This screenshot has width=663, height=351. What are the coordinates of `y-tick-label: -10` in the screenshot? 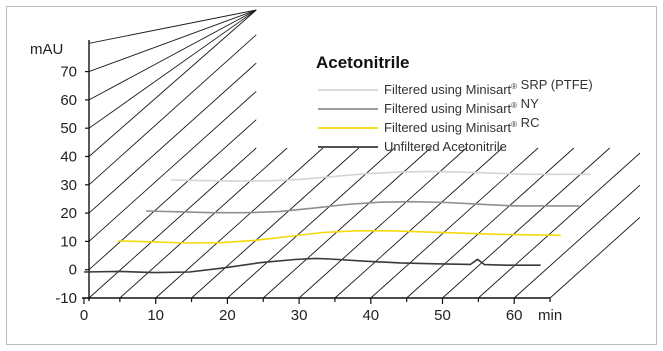 It's located at (66, 298).